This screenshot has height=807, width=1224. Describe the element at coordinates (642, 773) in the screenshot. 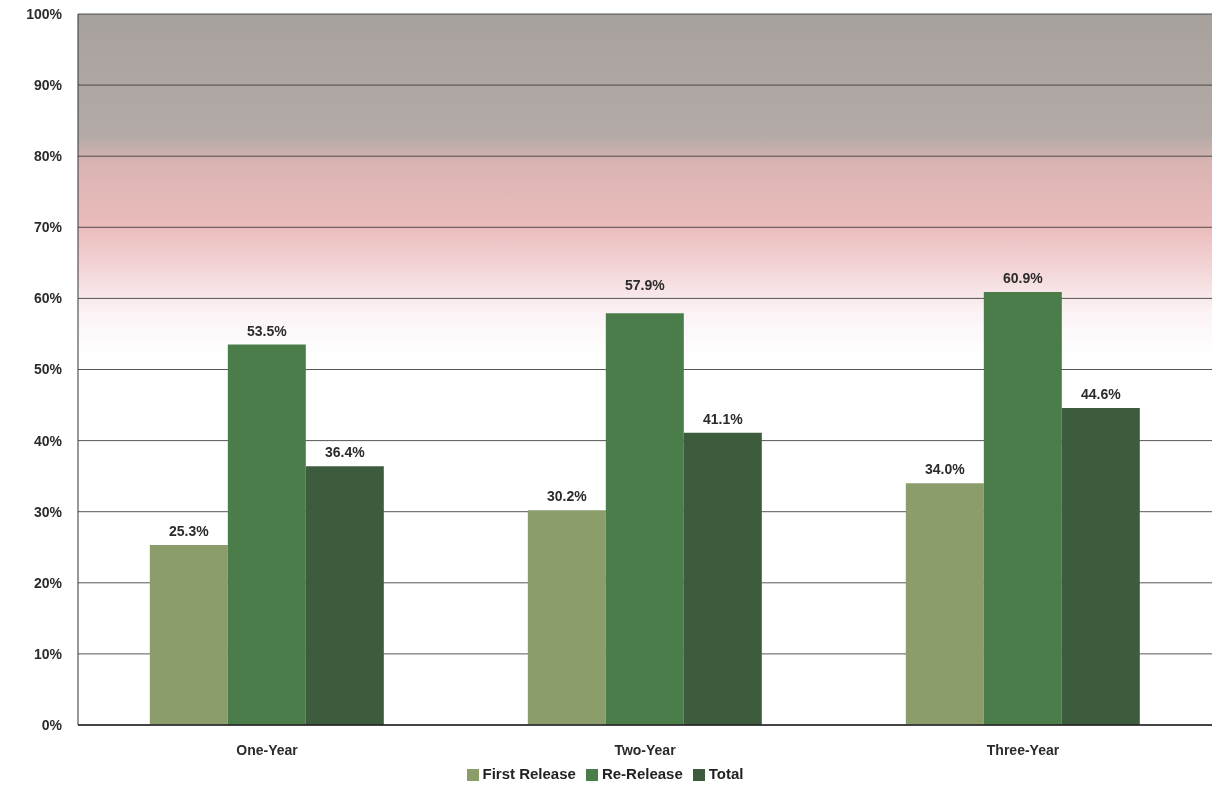

I see `legend-label: Re-Release` at that location.